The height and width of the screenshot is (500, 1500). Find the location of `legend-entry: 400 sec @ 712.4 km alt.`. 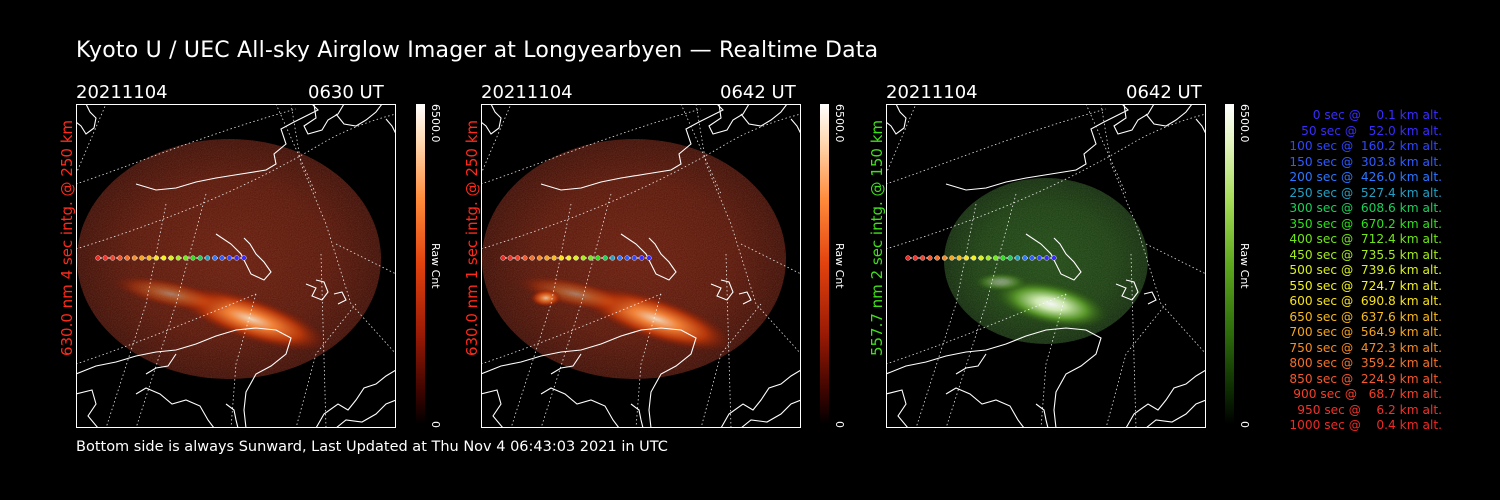

legend-entry: 400 sec @ 712.4 km alt. is located at coordinates (1365, 239).